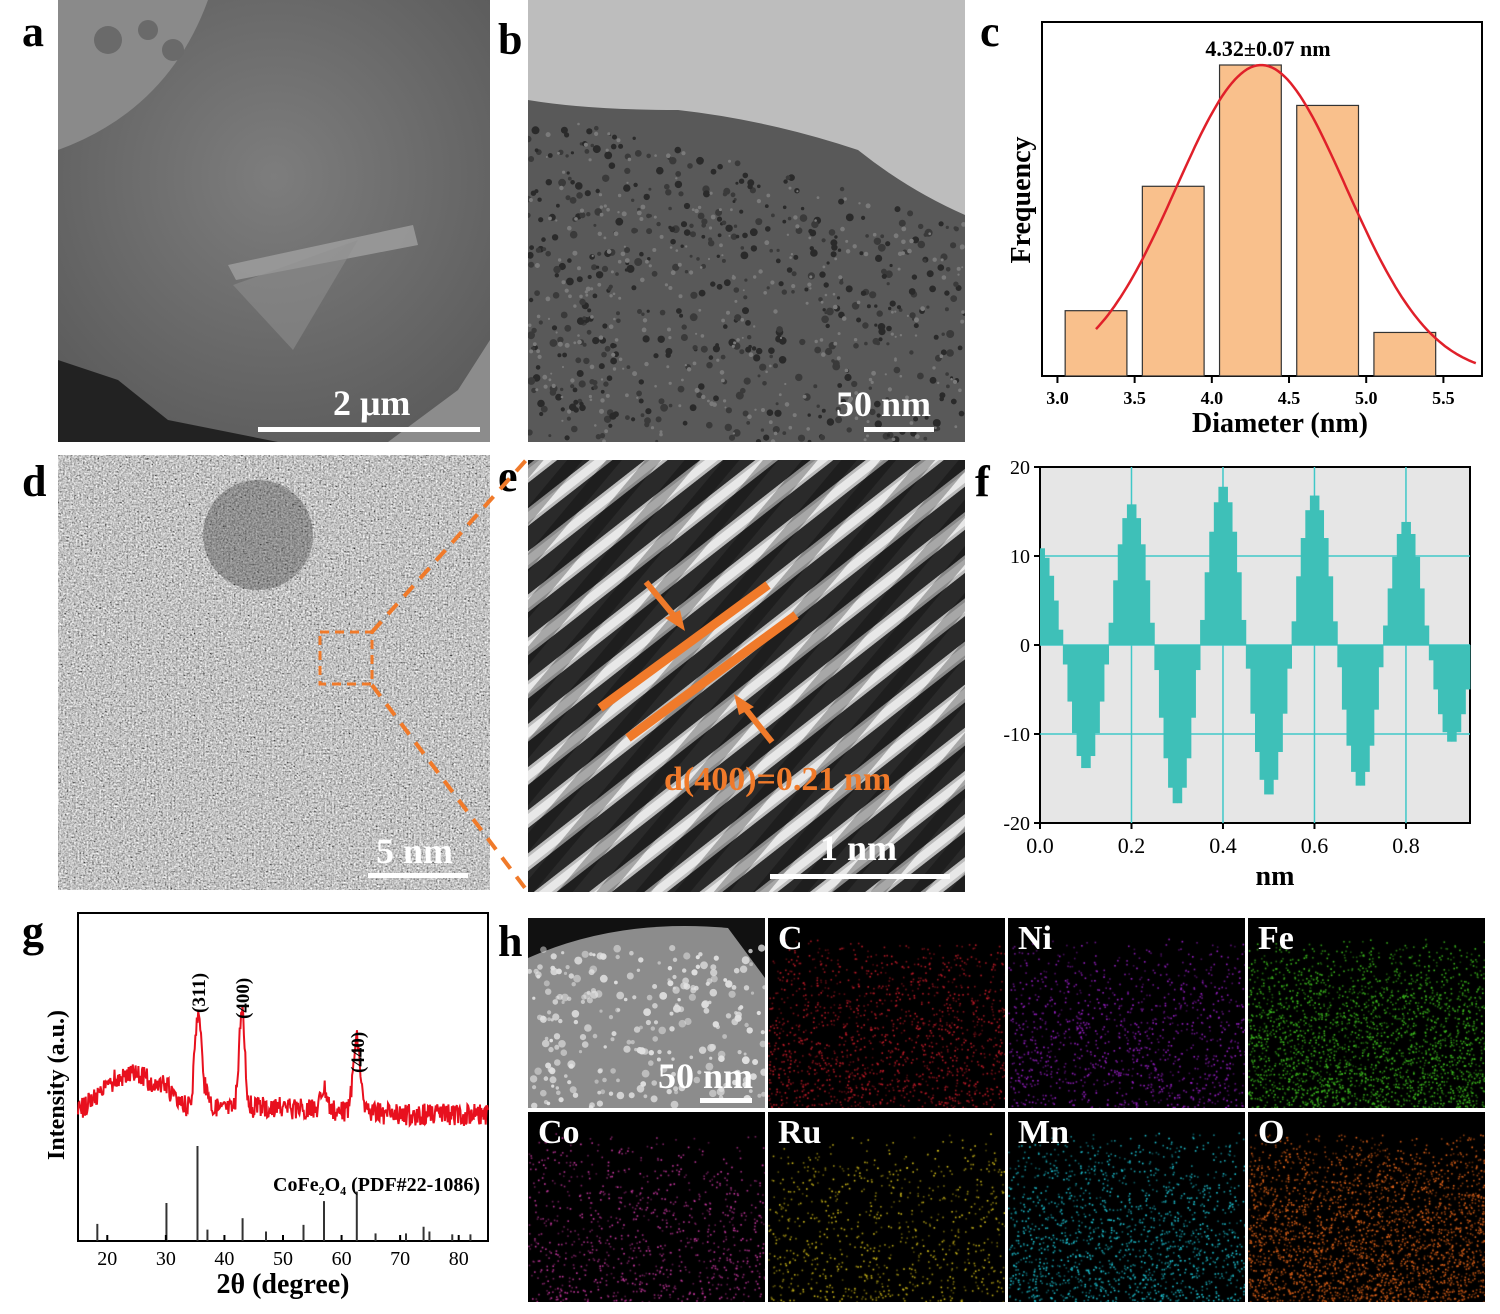  What do you see at coordinates (1020, 557) in the screenshot?
I see `profile-ytick-label: 10` at bounding box center [1020, 557].